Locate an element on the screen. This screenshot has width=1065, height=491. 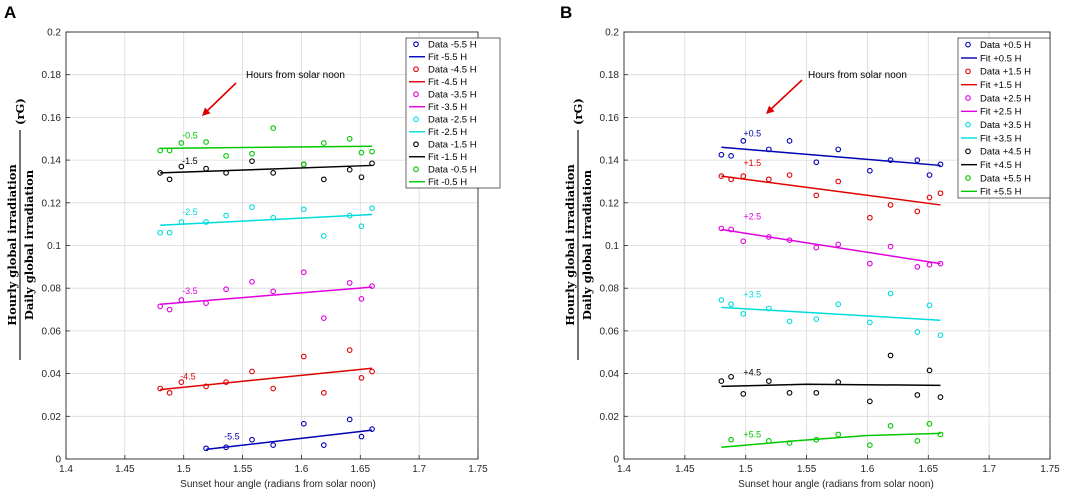
panel-a-legend-label: Data -1.5 H is located at coordinates (452, 145).